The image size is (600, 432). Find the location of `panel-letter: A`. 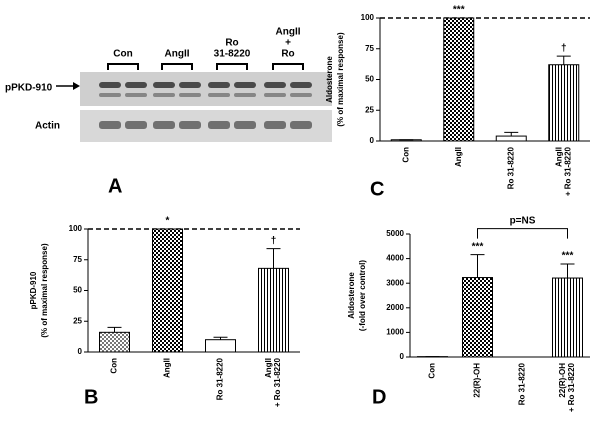

panel-letter: A is located at coordinates (115, 186).